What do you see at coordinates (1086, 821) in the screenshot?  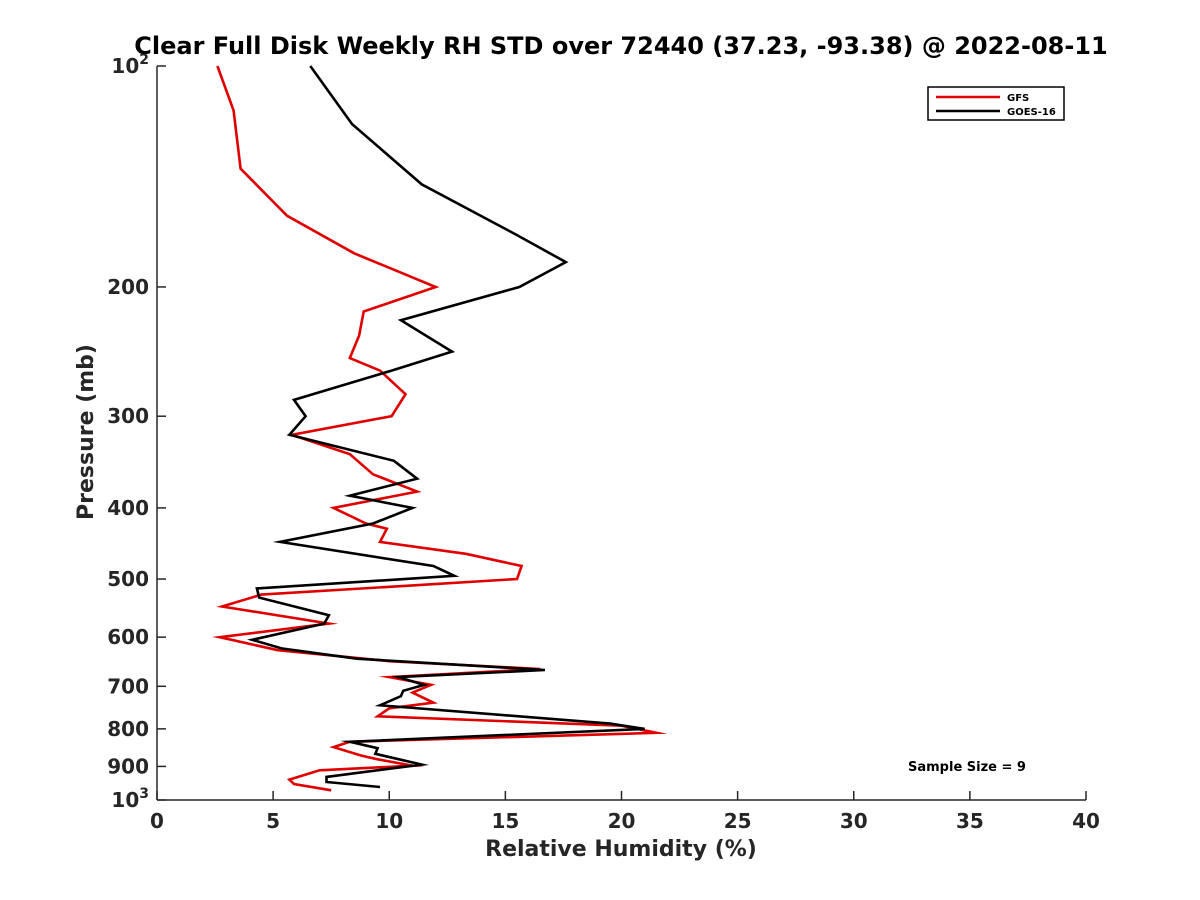 I see `x-tick-label: 40` at bounding box center [1086, 821].